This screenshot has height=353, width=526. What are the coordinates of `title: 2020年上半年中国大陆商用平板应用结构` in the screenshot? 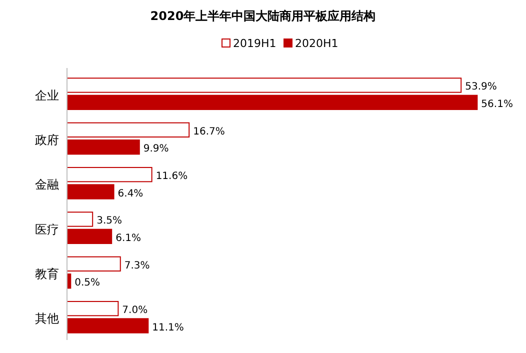 It's located at (263, 16).